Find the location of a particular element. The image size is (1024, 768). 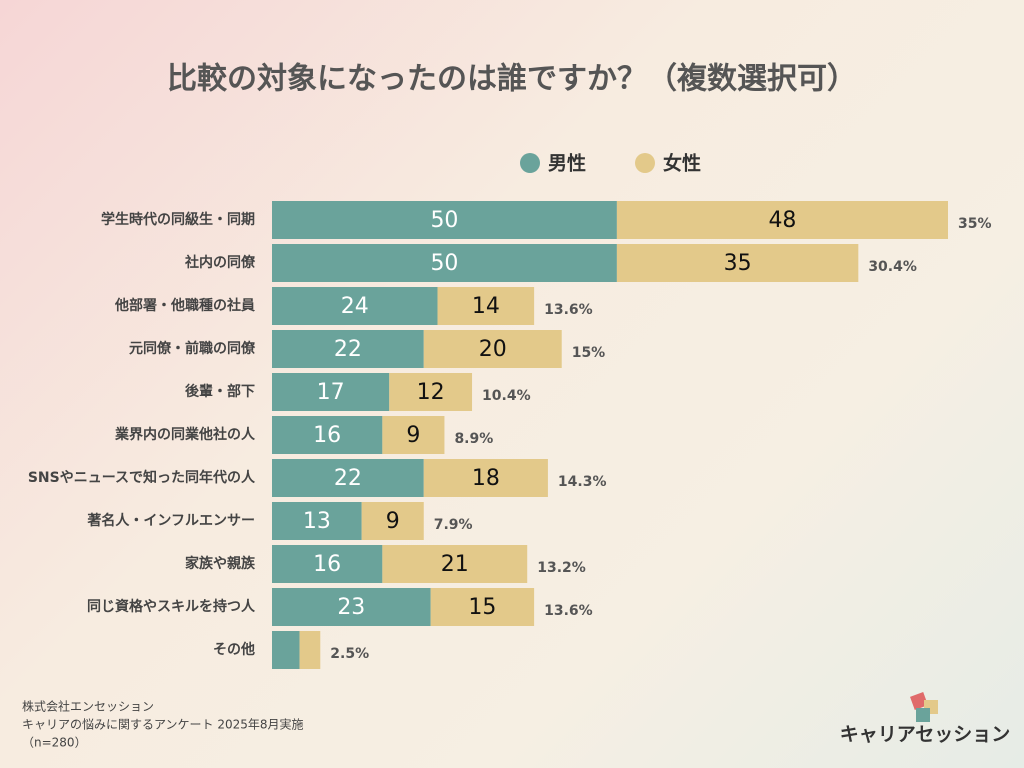

data-label: 13 is located at coordinates (317, 521).